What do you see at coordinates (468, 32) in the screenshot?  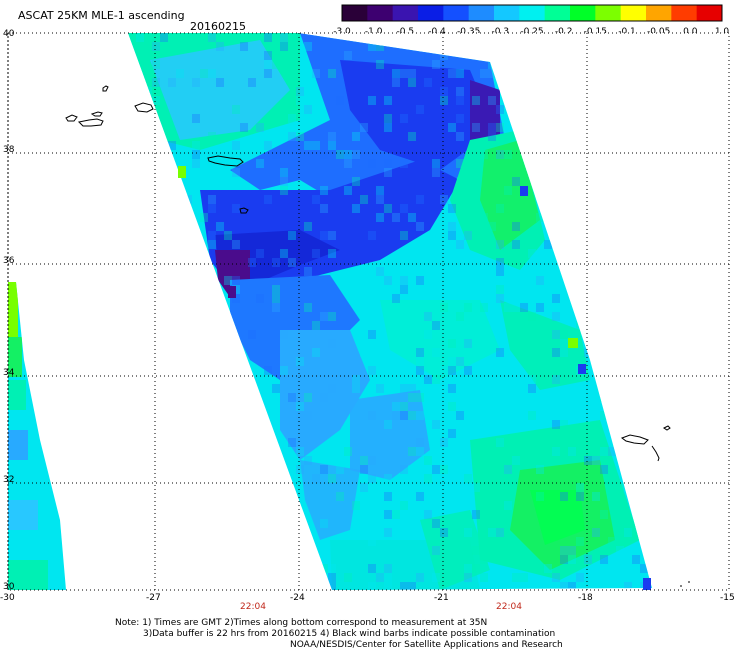 I see `colorbar-tick-label: -0.35` at bounding box center [468, 32].